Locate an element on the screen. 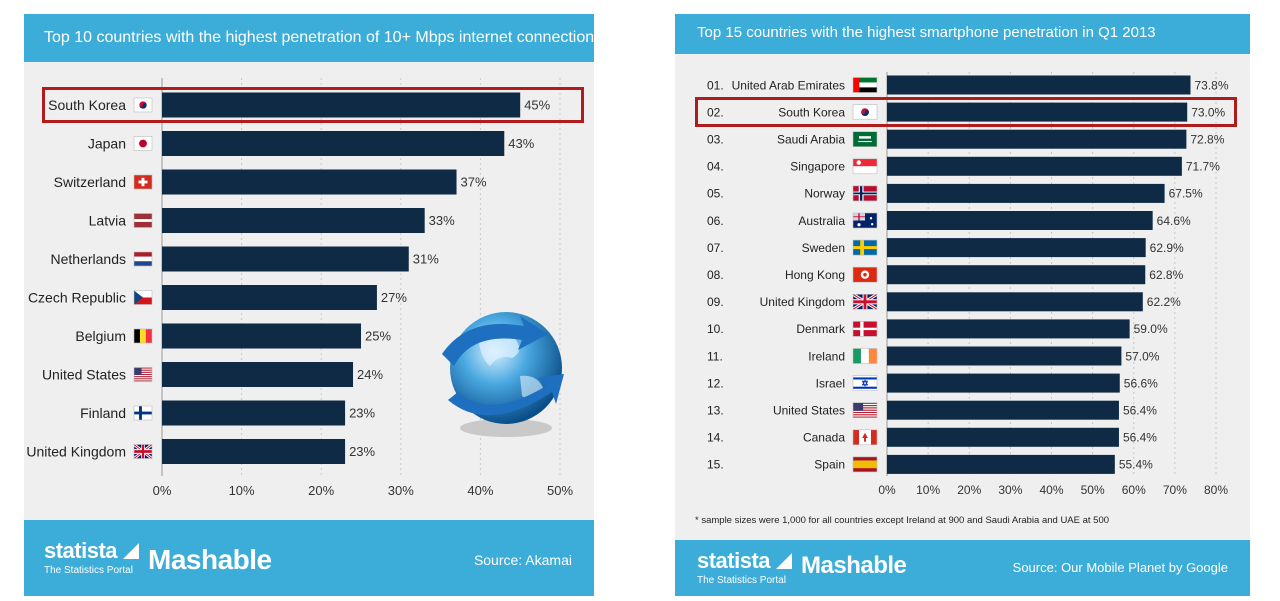 Image resolution: width=1280 pixels, height=601 pixels. statista-logo-icon is located at coordinates (784, 561).